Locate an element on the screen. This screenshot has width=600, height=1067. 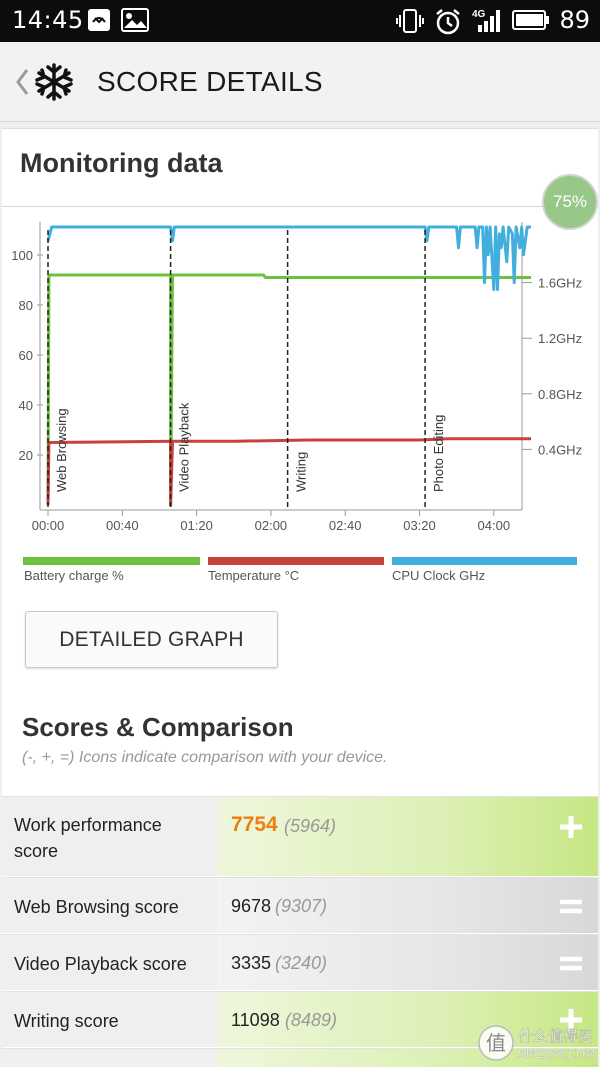
section-label: Photo Editing is located at coordinates (438, 453).